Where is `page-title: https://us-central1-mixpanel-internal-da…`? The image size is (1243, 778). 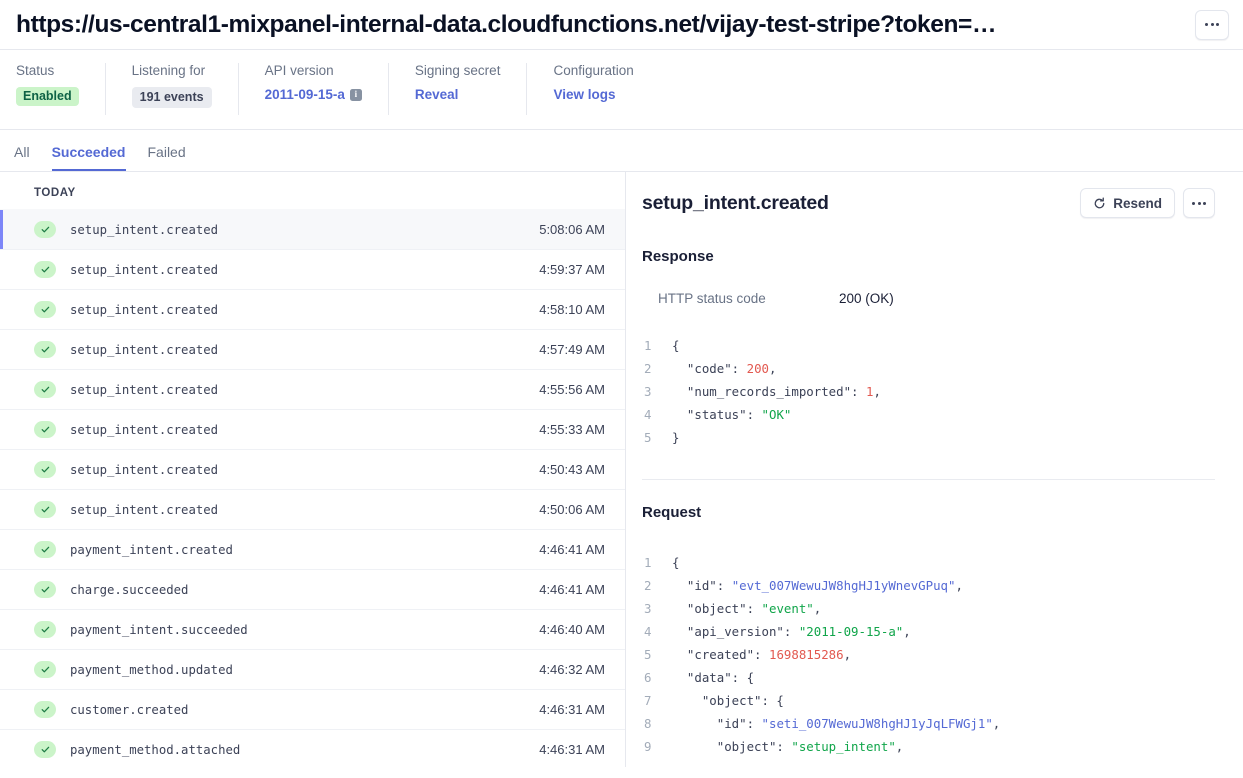
page-title: https://us-central1-mixpanel-internal-da… is located at coordinates (506, 24).